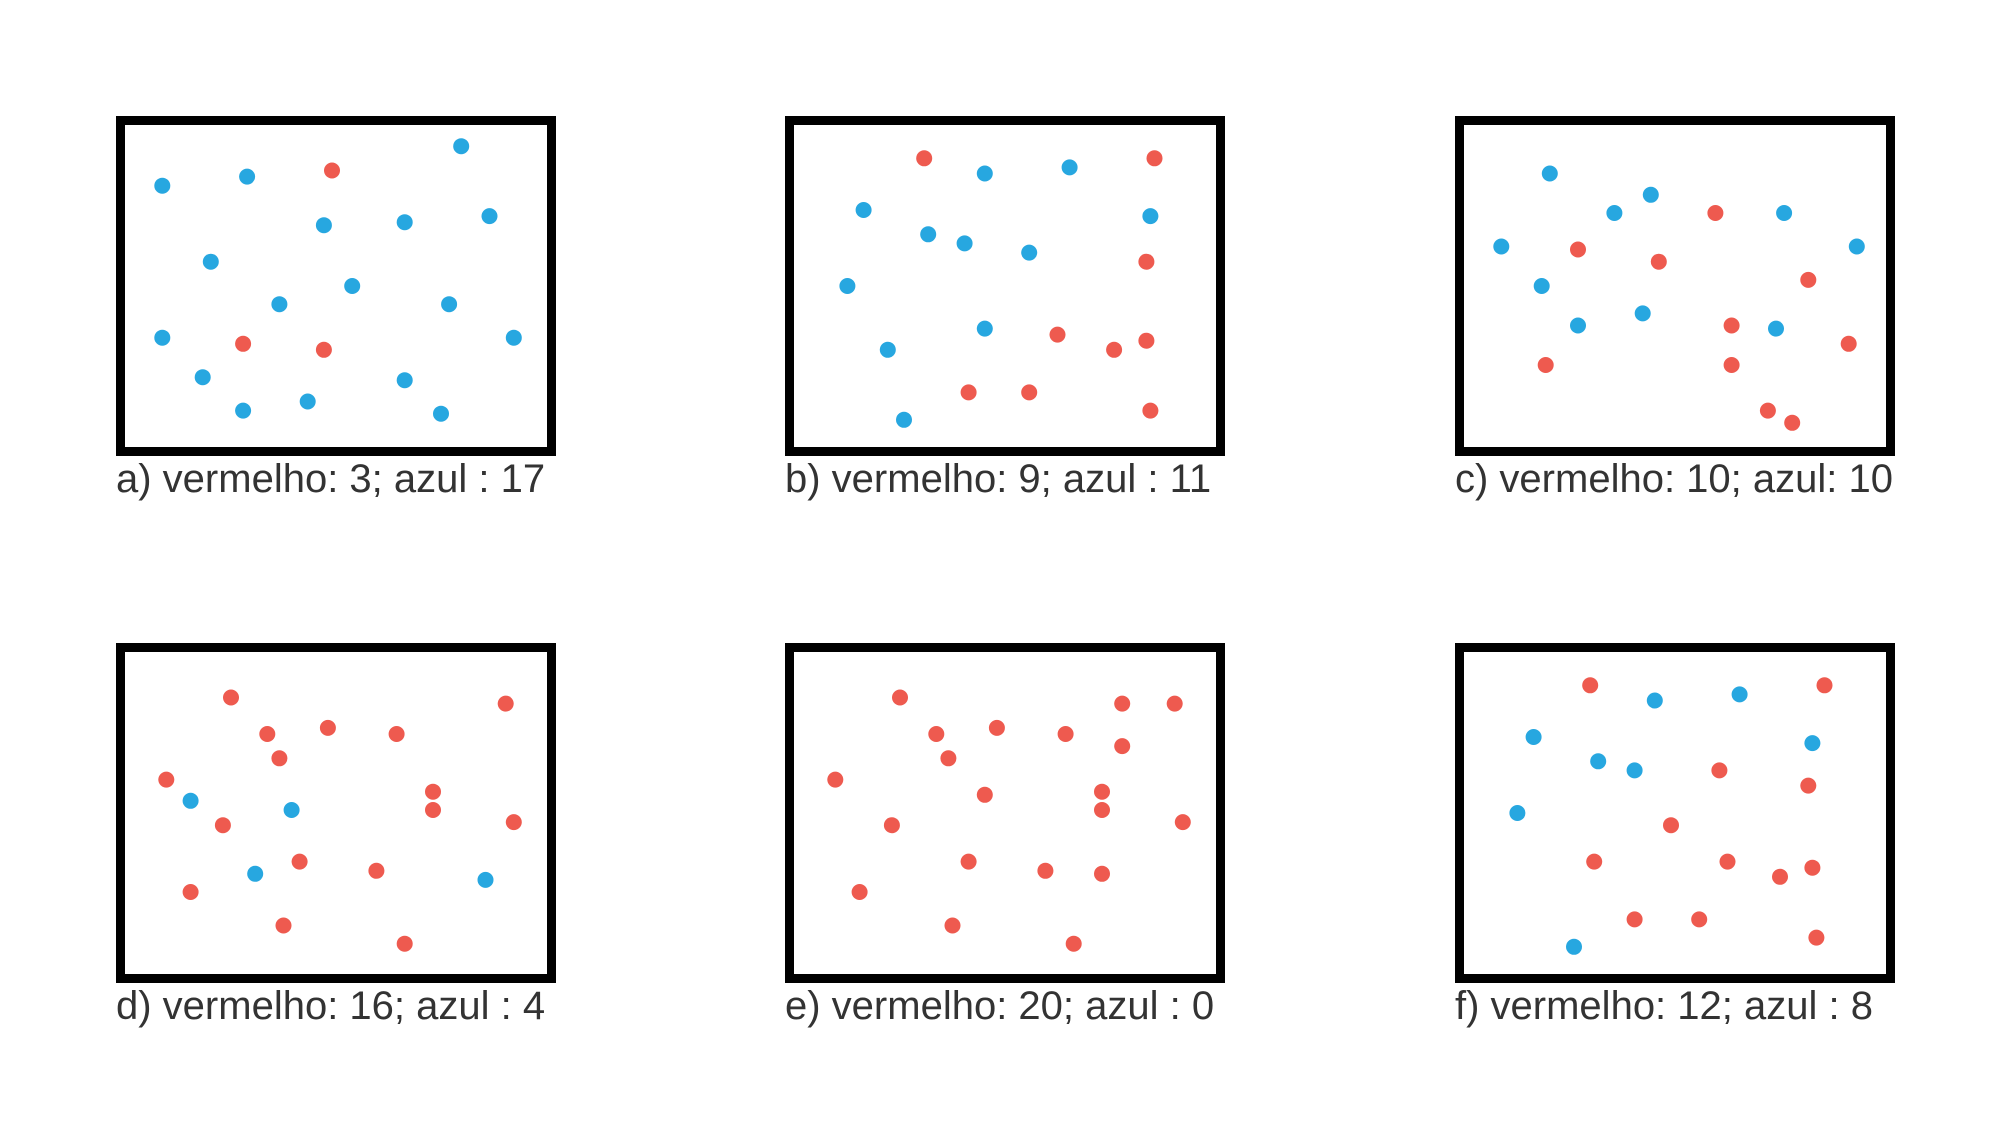 This screenshot has height=1143, width=2000. I want to click on panel-c: c) vermelho: 10; azul: 10, so click(1675, 308).